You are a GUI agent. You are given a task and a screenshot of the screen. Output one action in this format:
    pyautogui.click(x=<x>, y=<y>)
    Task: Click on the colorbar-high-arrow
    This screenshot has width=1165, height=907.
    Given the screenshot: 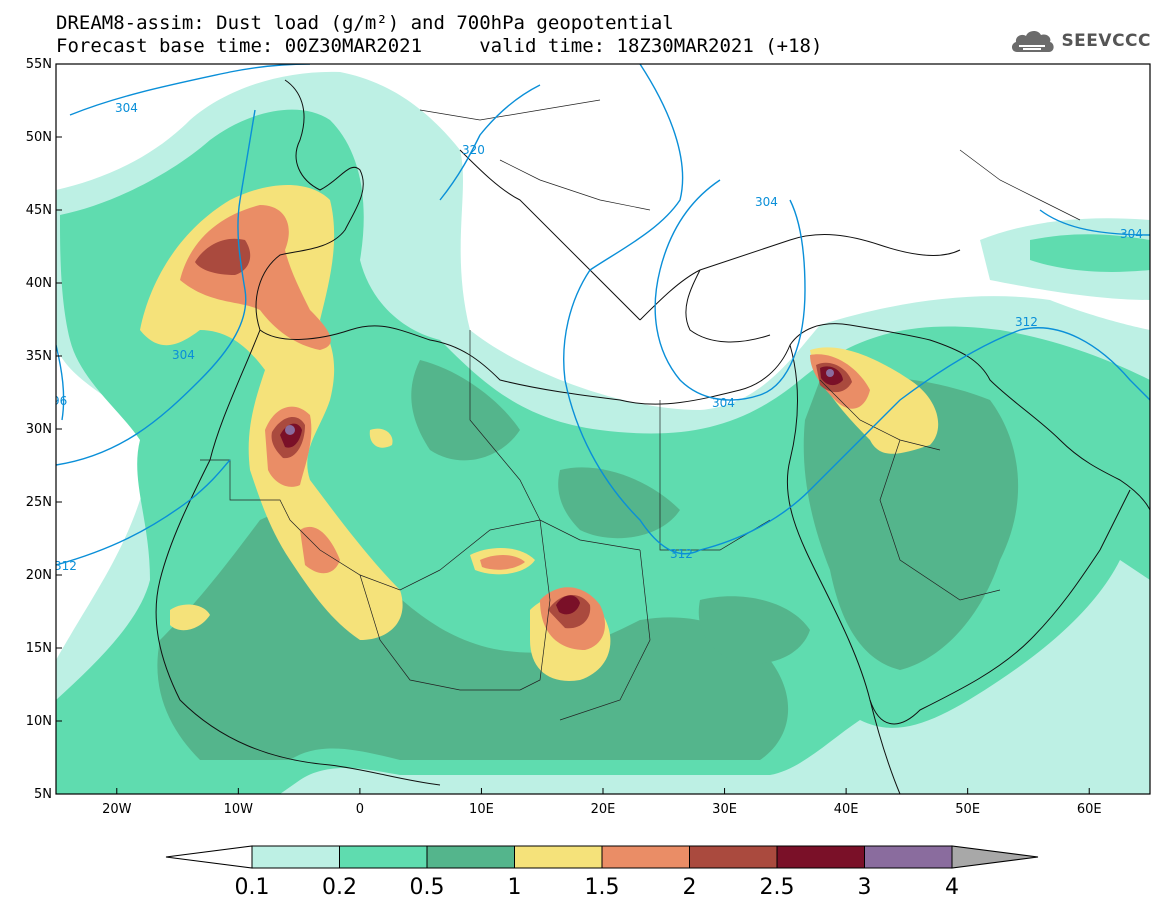 What is the action you would take?
    pyautogui.click(x=995, y=857)
    